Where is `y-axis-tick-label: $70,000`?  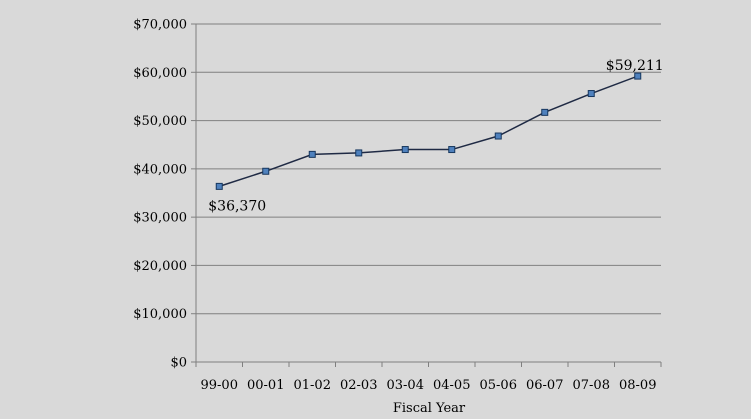
y-axis-tick-label: $70,000 is located at coordinates (160, 25).